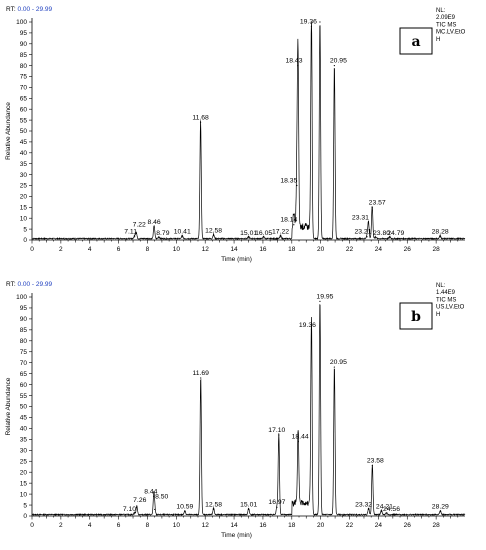 This screenshot has width=486, height=550. What do you see at coordinates (130, 232) in the screenshot?
I see `peak-label: 7.11` at bounding box center [130, 232].